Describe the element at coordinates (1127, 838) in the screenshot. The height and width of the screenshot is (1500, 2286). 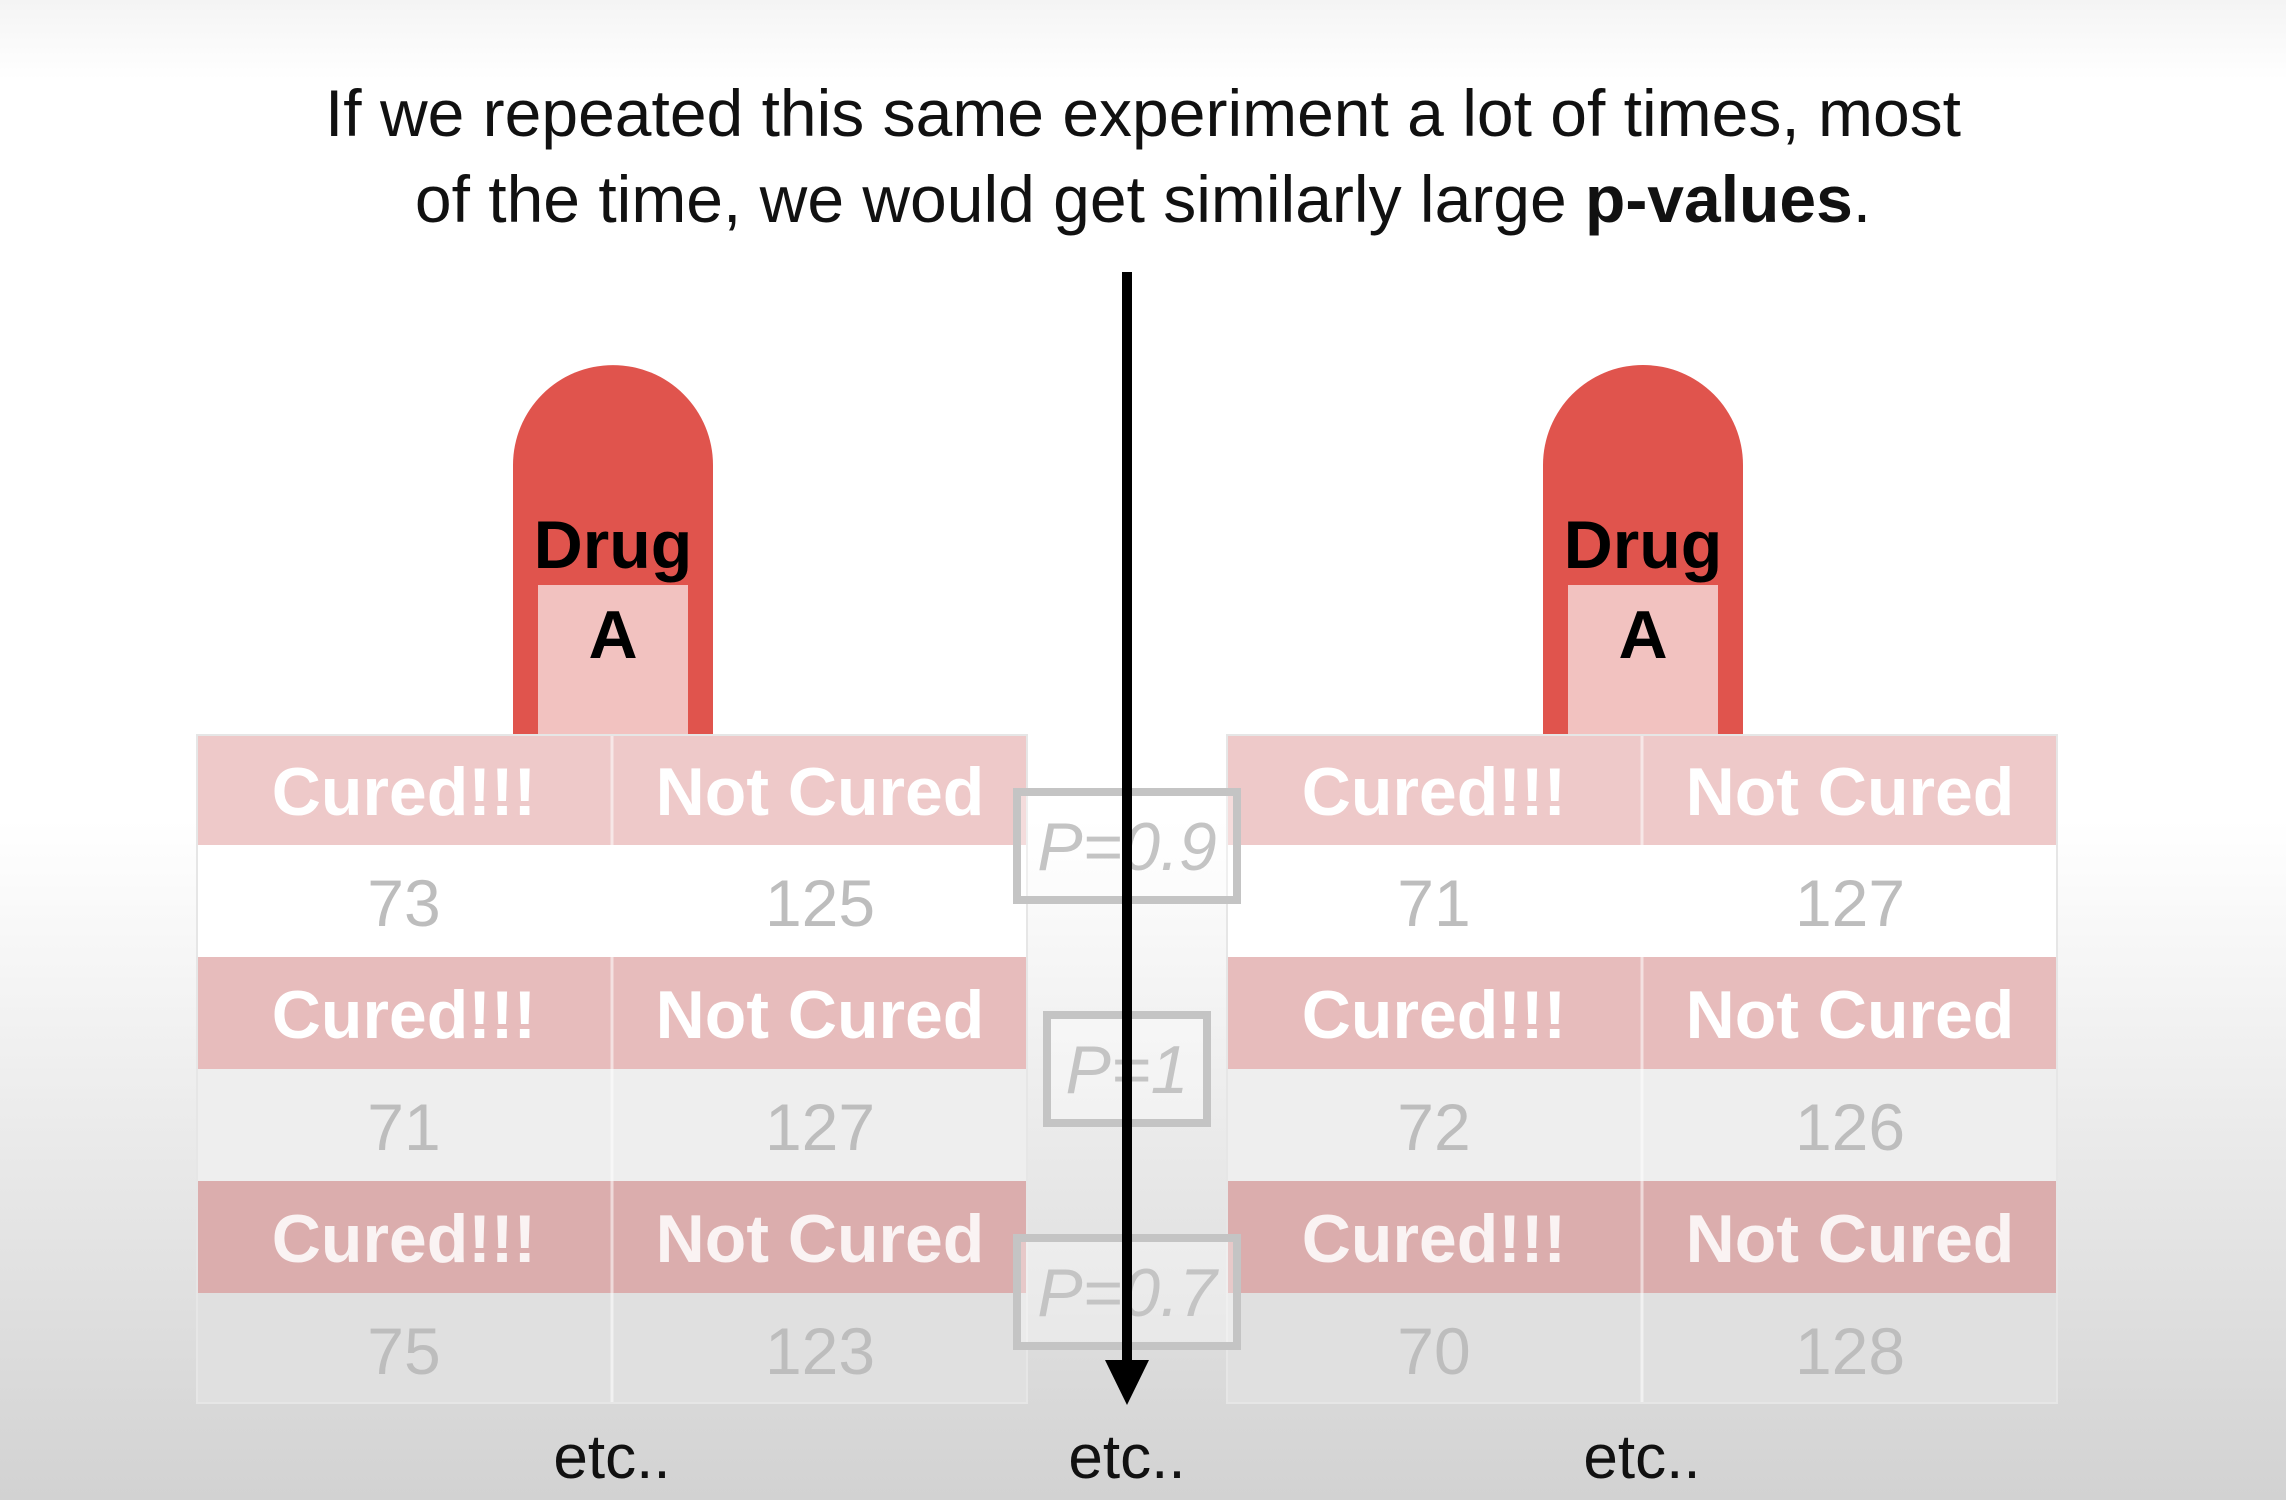
I see `down-arrow` at that location.